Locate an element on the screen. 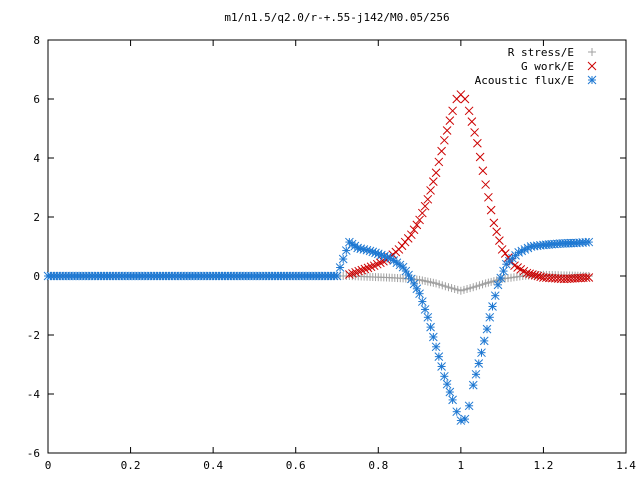 The height and width of the screenshot is (480, 640). x-tick-label: 0.2 is located at coordinates (131, 465).